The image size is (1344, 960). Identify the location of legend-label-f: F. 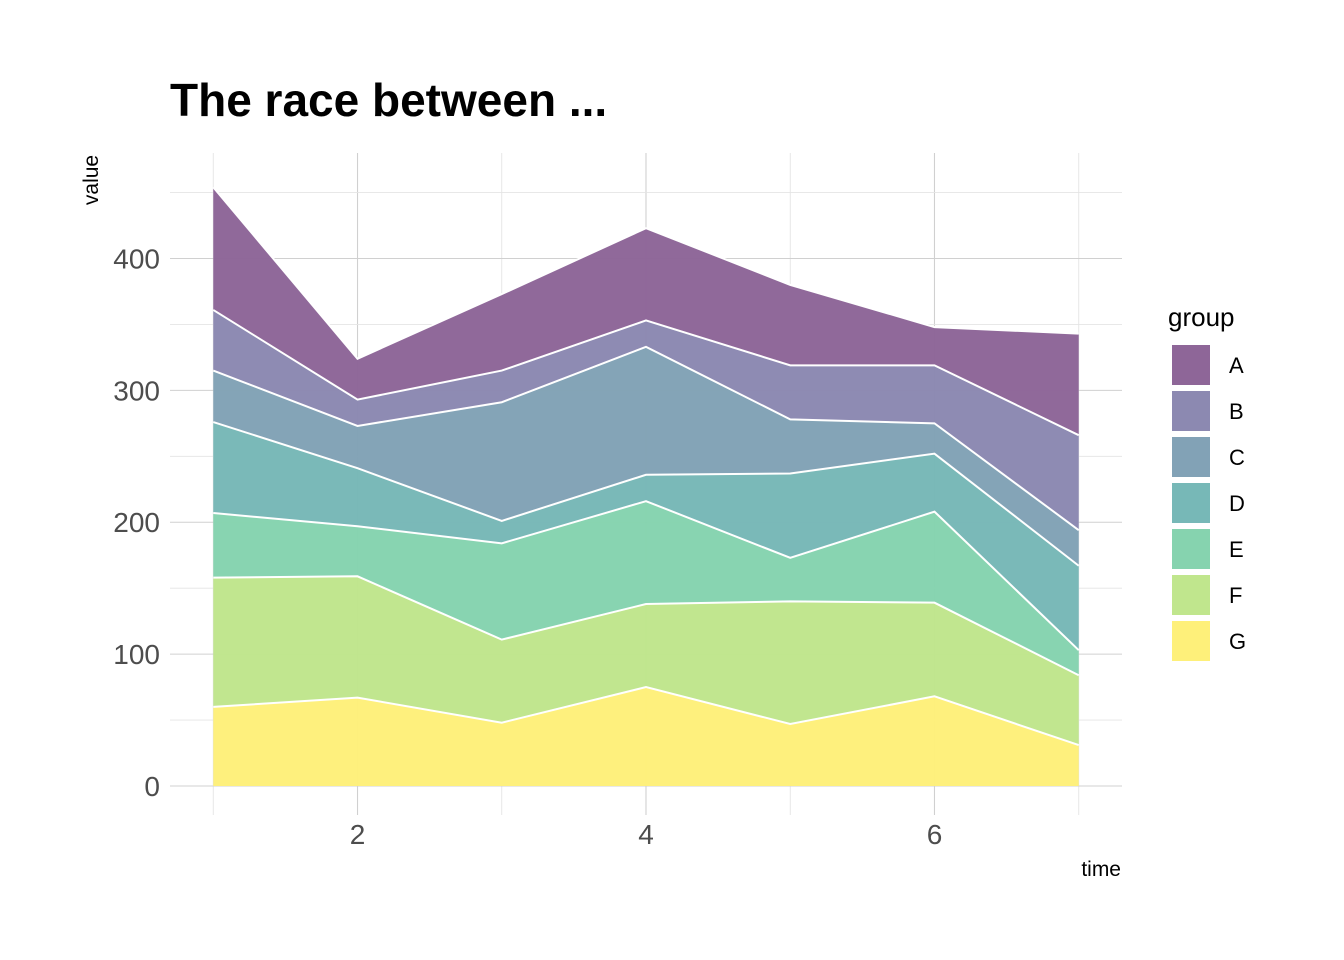
(1235, 595).